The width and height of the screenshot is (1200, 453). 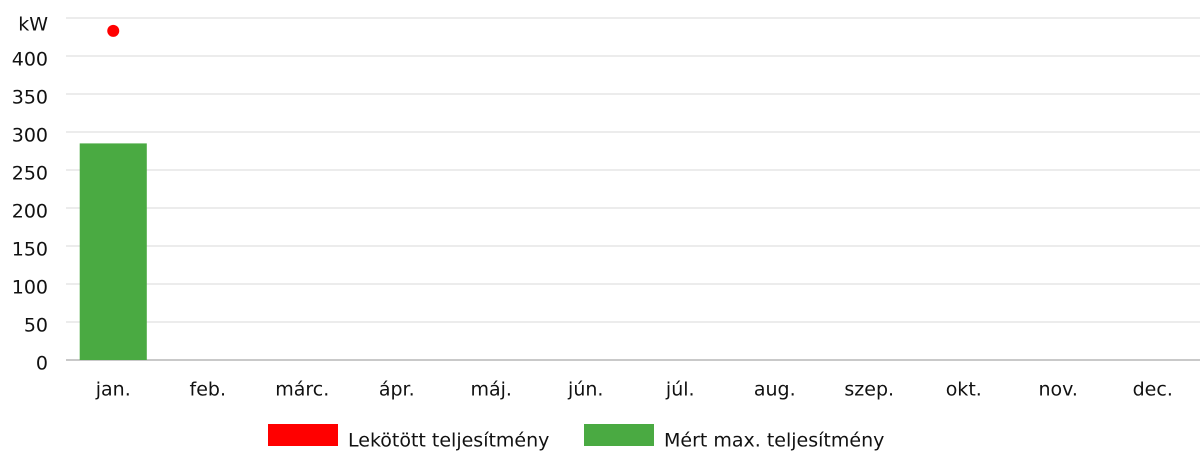 I want to click on y-tick-label: 0, so click(x=42, y=364).